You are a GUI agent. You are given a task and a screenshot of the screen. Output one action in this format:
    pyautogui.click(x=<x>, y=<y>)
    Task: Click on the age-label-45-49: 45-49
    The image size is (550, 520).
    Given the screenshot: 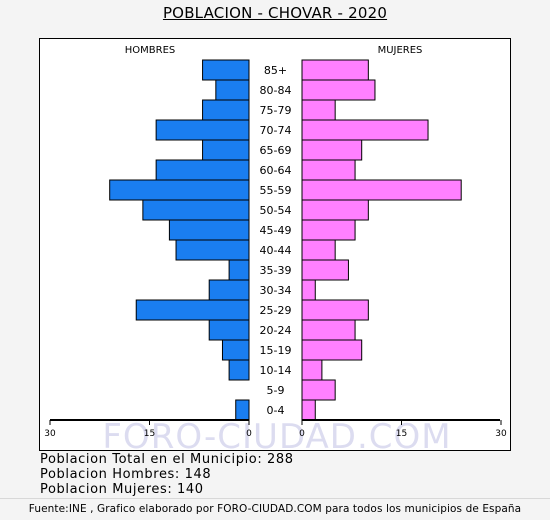 What is the action you would take?
    pyautogui.click(x=276, y=230)
    